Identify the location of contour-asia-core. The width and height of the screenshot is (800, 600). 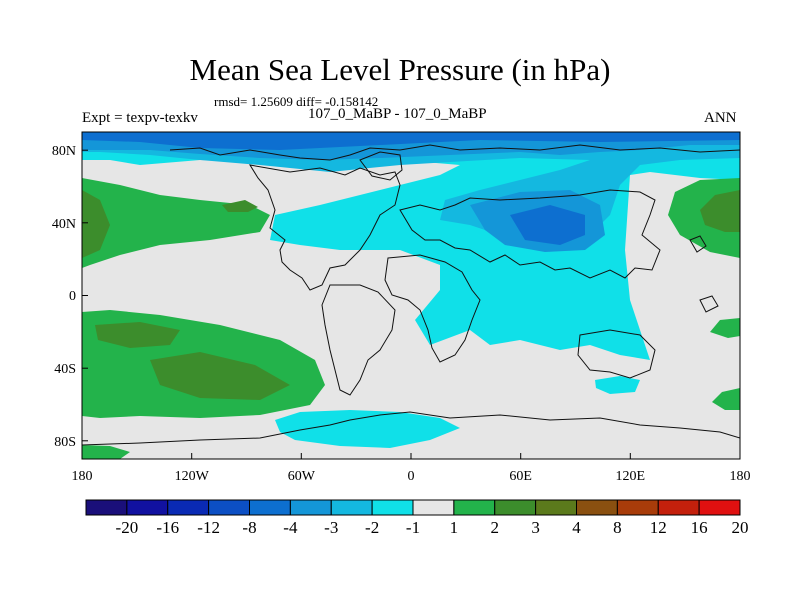
(547, 225).